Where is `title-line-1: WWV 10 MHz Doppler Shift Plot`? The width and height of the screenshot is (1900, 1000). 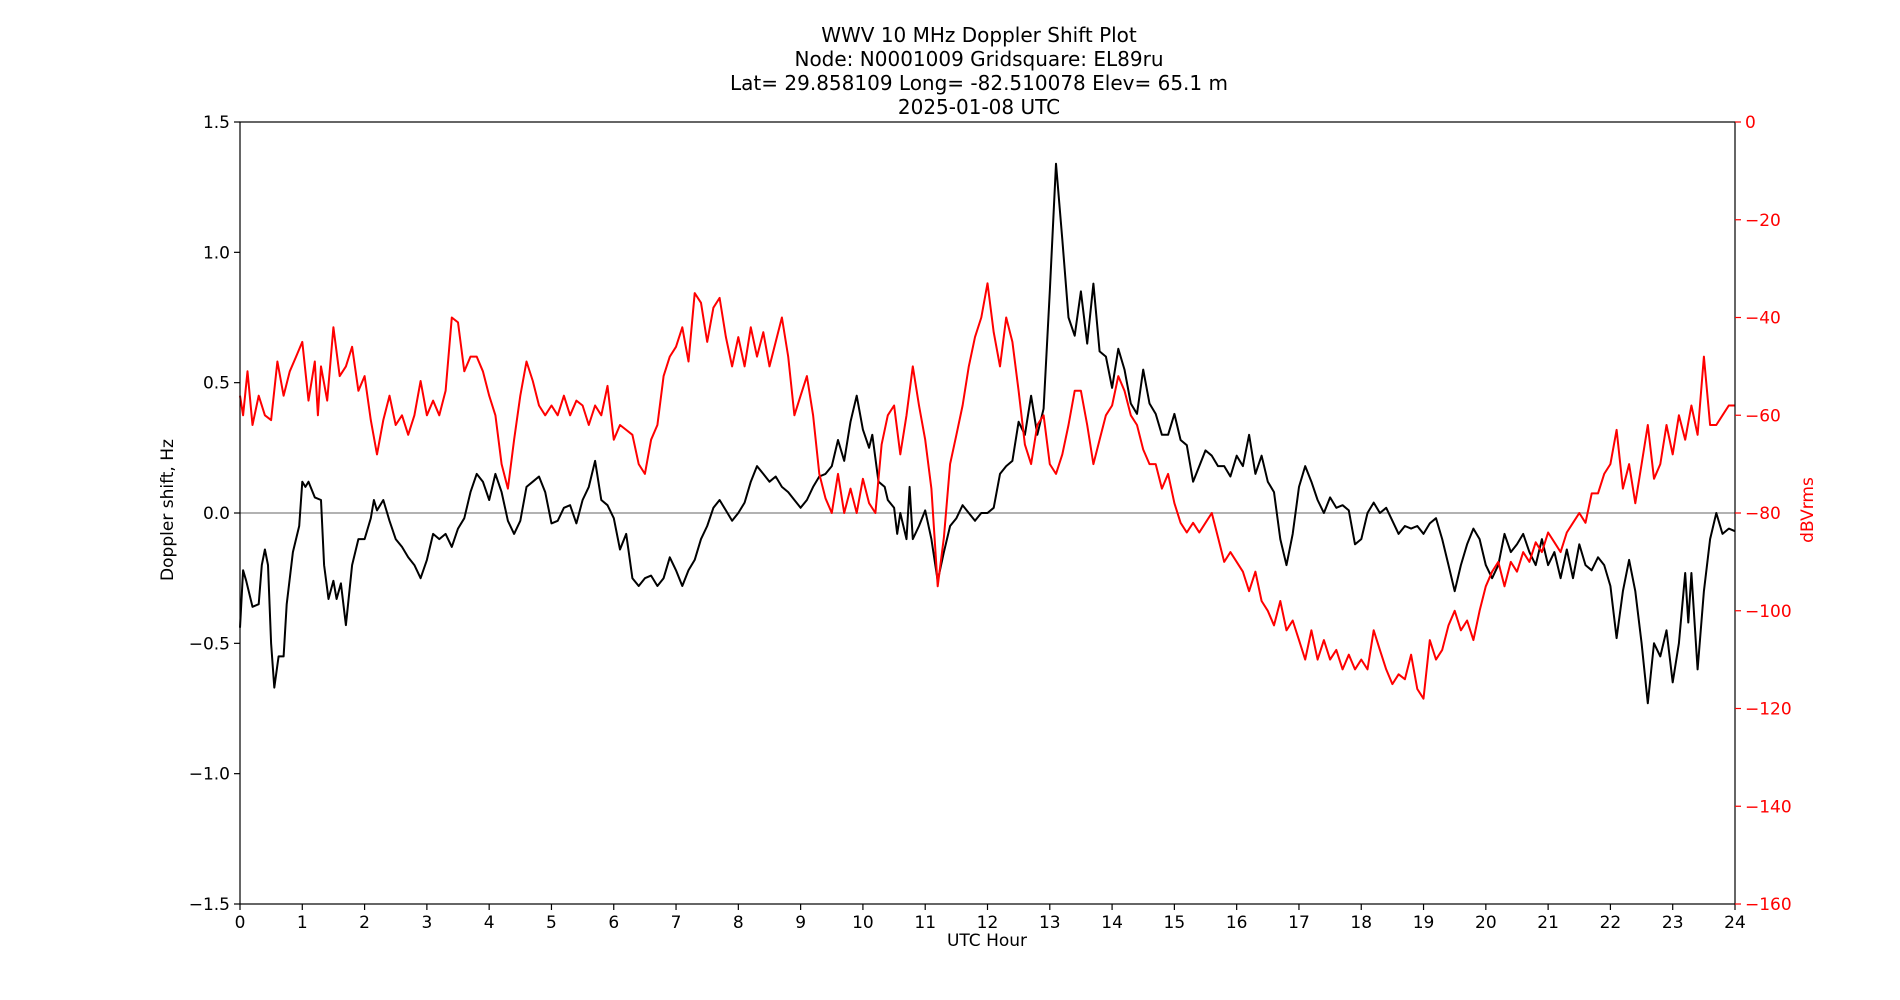 title-line-1: WWV 10 MHz Doppler Shift Plot is located at coordinates (979, 35).